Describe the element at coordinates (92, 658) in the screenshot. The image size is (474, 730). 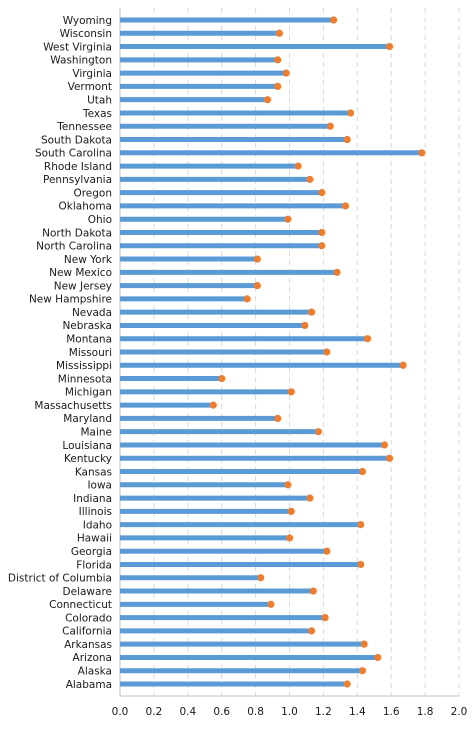
I see `category-label-arizona: Arizona` at that location.